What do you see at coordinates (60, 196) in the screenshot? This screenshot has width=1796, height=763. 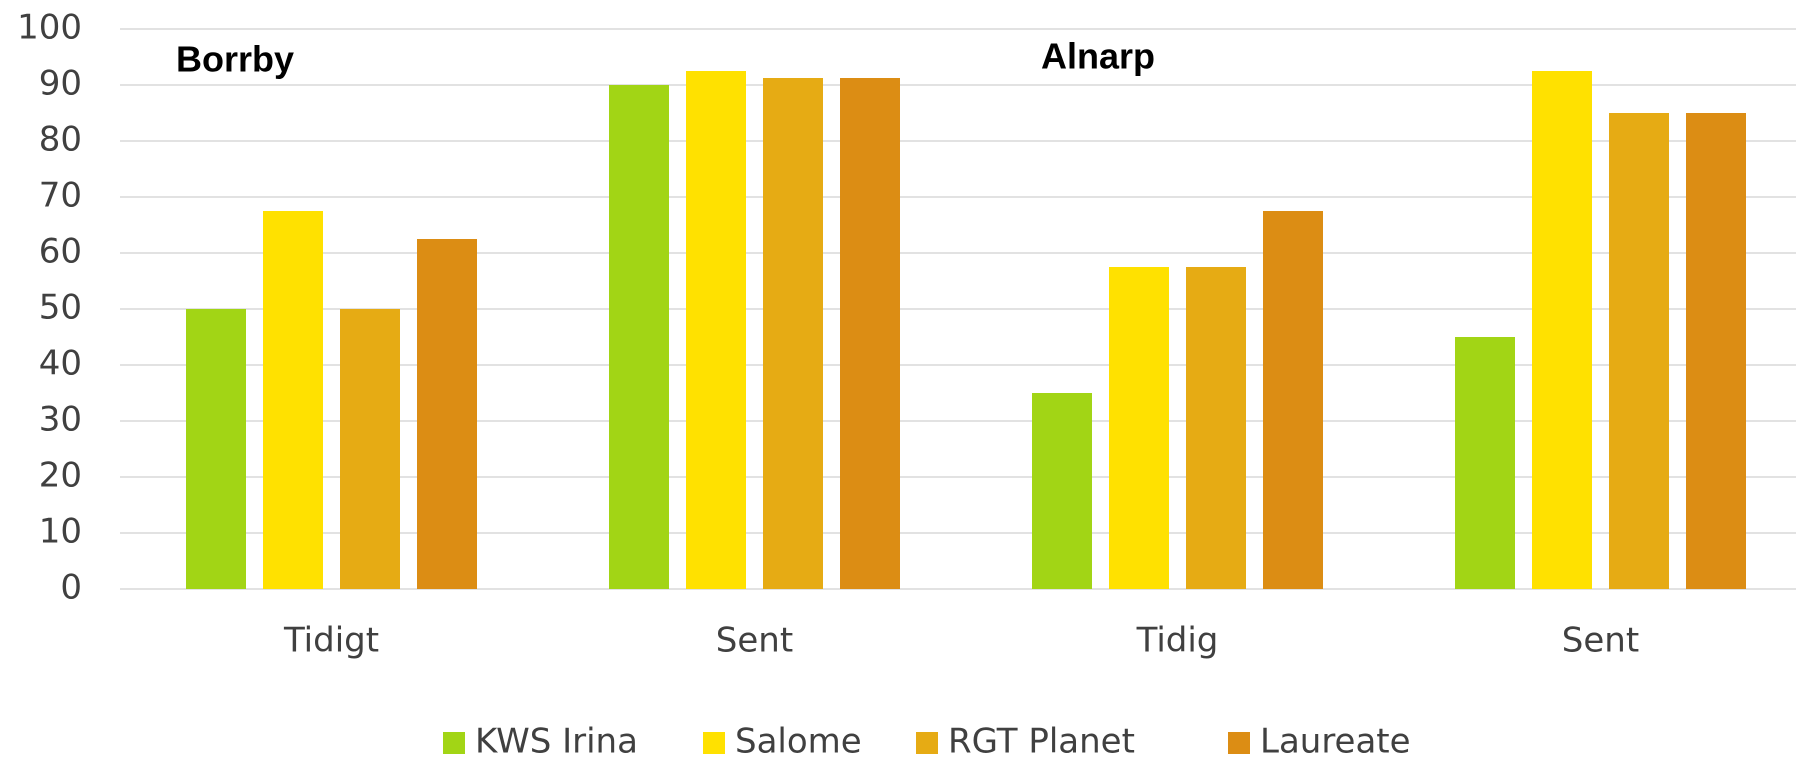 I see `y-tick-label: 70` at bounding box center [60, 196].